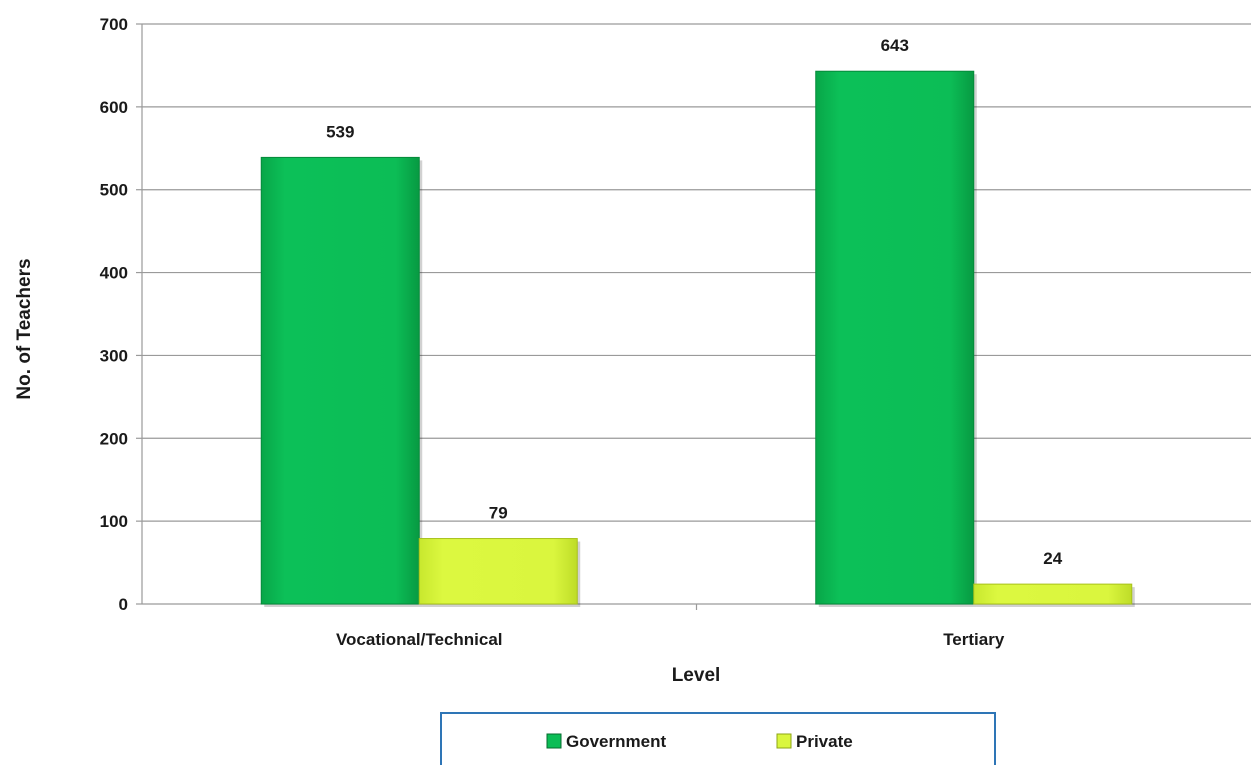 Image resolution: width=1251 pixels, height=770 pixels. Describe the element at coordinates (24, 328) in the screenshot. I see `y-axis-title: No. of Teachers` at that location.